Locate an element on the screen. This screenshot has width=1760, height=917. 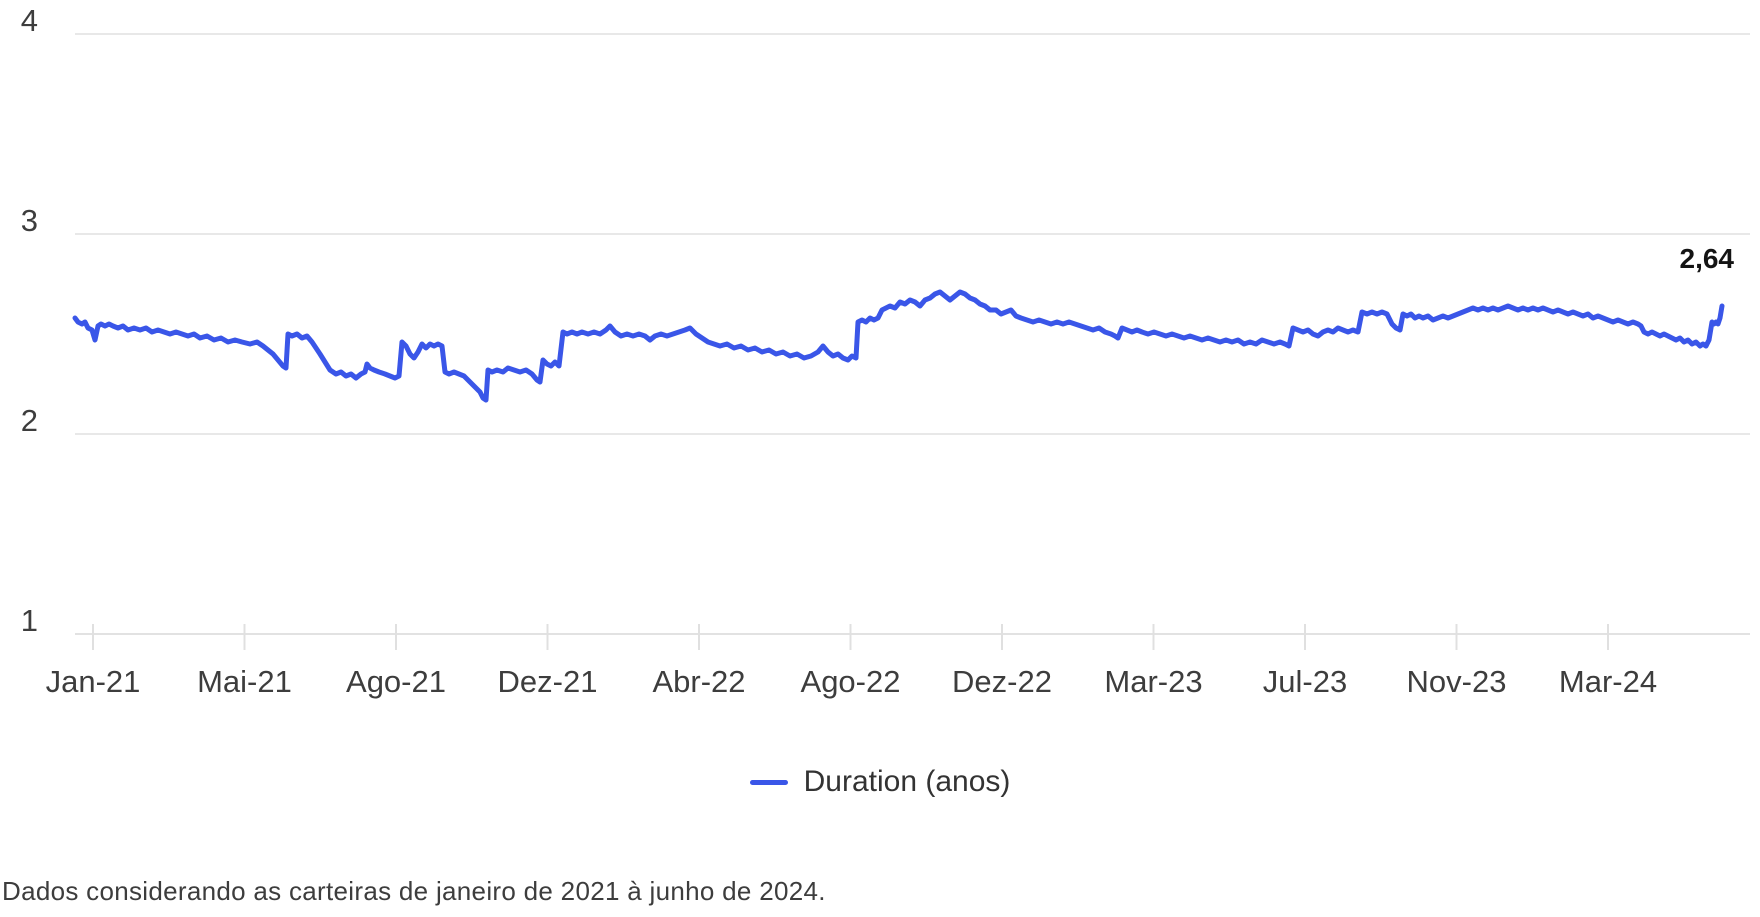
y-axis-tick-label: 4 is located at coordinates (29, 20).